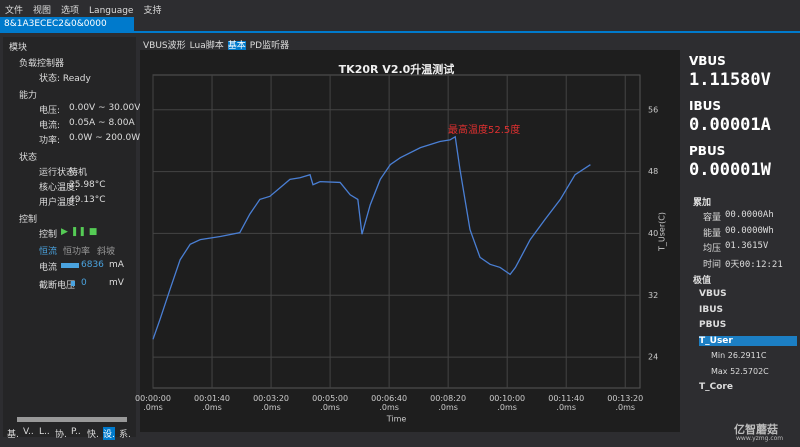  Describe the element at coordinates (739, 355) in the screenshot. I see `extreme-value: Min 26.2911C` at that location.